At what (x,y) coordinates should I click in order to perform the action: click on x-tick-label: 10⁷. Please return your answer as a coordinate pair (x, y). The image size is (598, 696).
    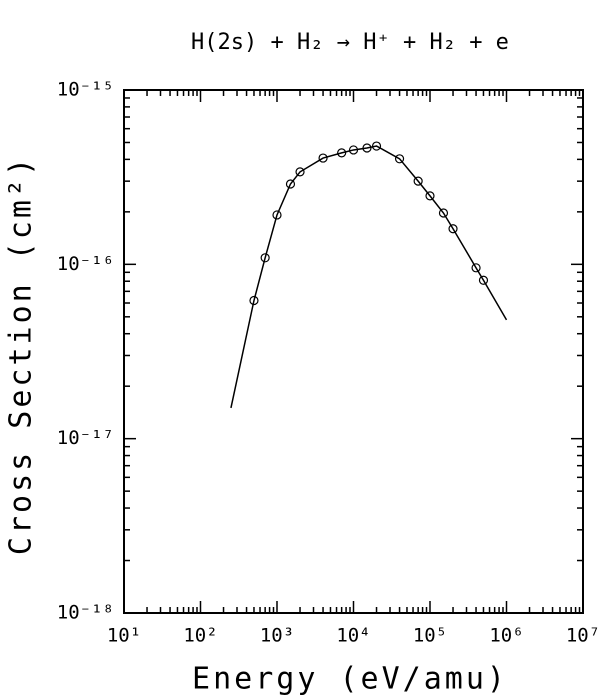
    Looking at the image, I should click on (582, 636).